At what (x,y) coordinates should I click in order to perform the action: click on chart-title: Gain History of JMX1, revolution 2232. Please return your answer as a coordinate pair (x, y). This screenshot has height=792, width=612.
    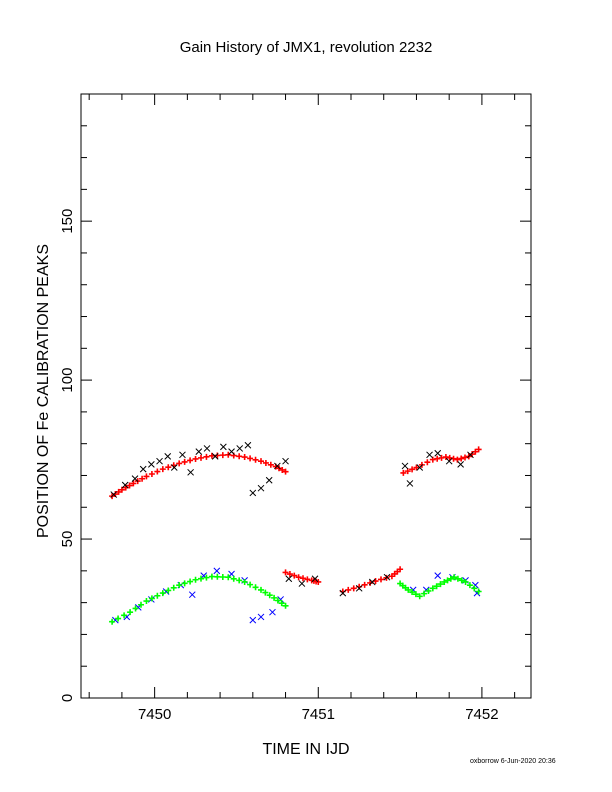
    Looking at the image, I should click on (306, 47).